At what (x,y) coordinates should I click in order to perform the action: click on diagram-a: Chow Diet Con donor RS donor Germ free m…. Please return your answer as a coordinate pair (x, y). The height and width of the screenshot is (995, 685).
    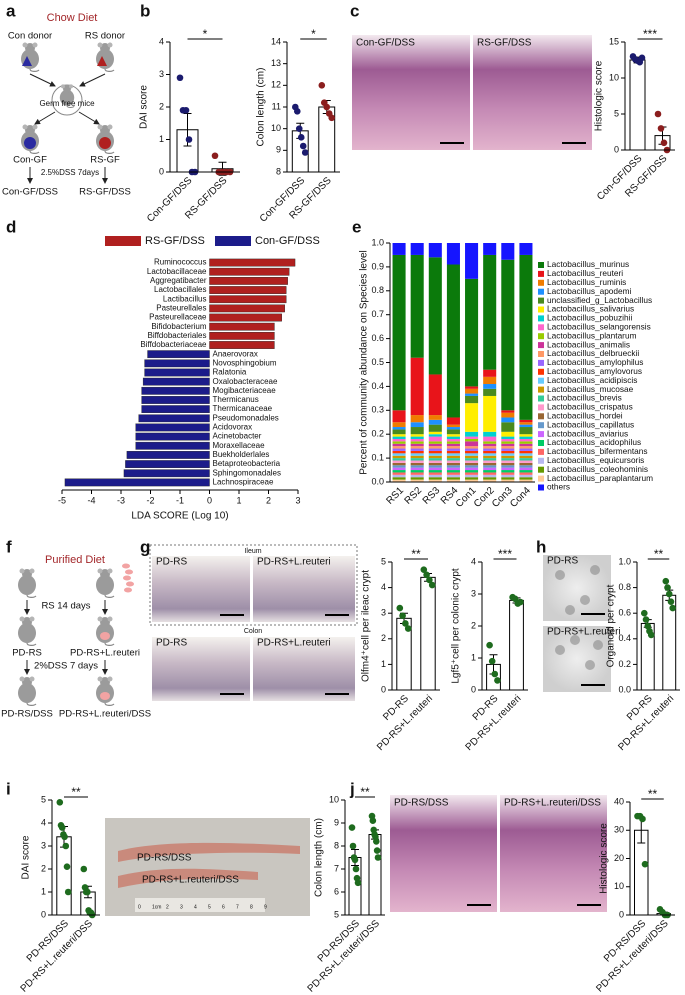
    Looking at the image, I should click on (66, 105).